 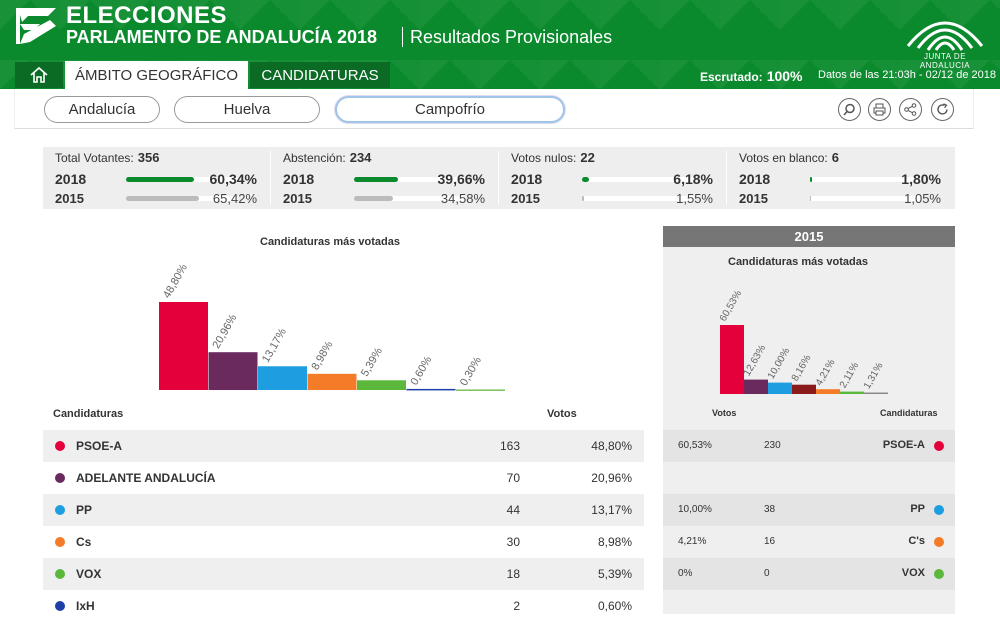 What do you see at coordinates (726, 178) in the screenshot?
I see `summary-divider` at bounding box center [726, 178].